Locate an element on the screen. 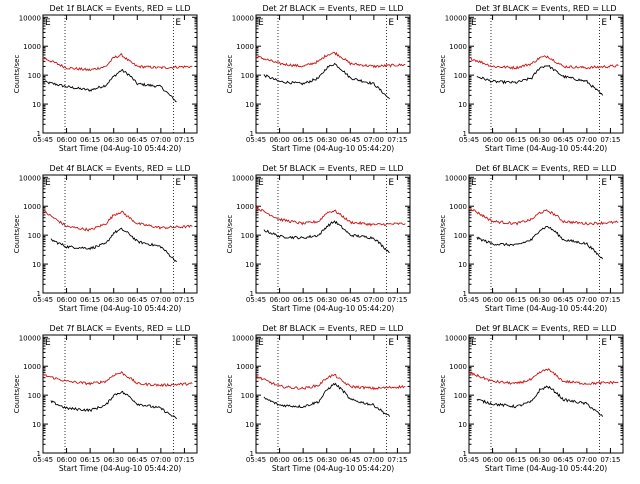  chart-title: Det 9f BLACK = Events, RED = LLD is located at coordinates (545, 328).